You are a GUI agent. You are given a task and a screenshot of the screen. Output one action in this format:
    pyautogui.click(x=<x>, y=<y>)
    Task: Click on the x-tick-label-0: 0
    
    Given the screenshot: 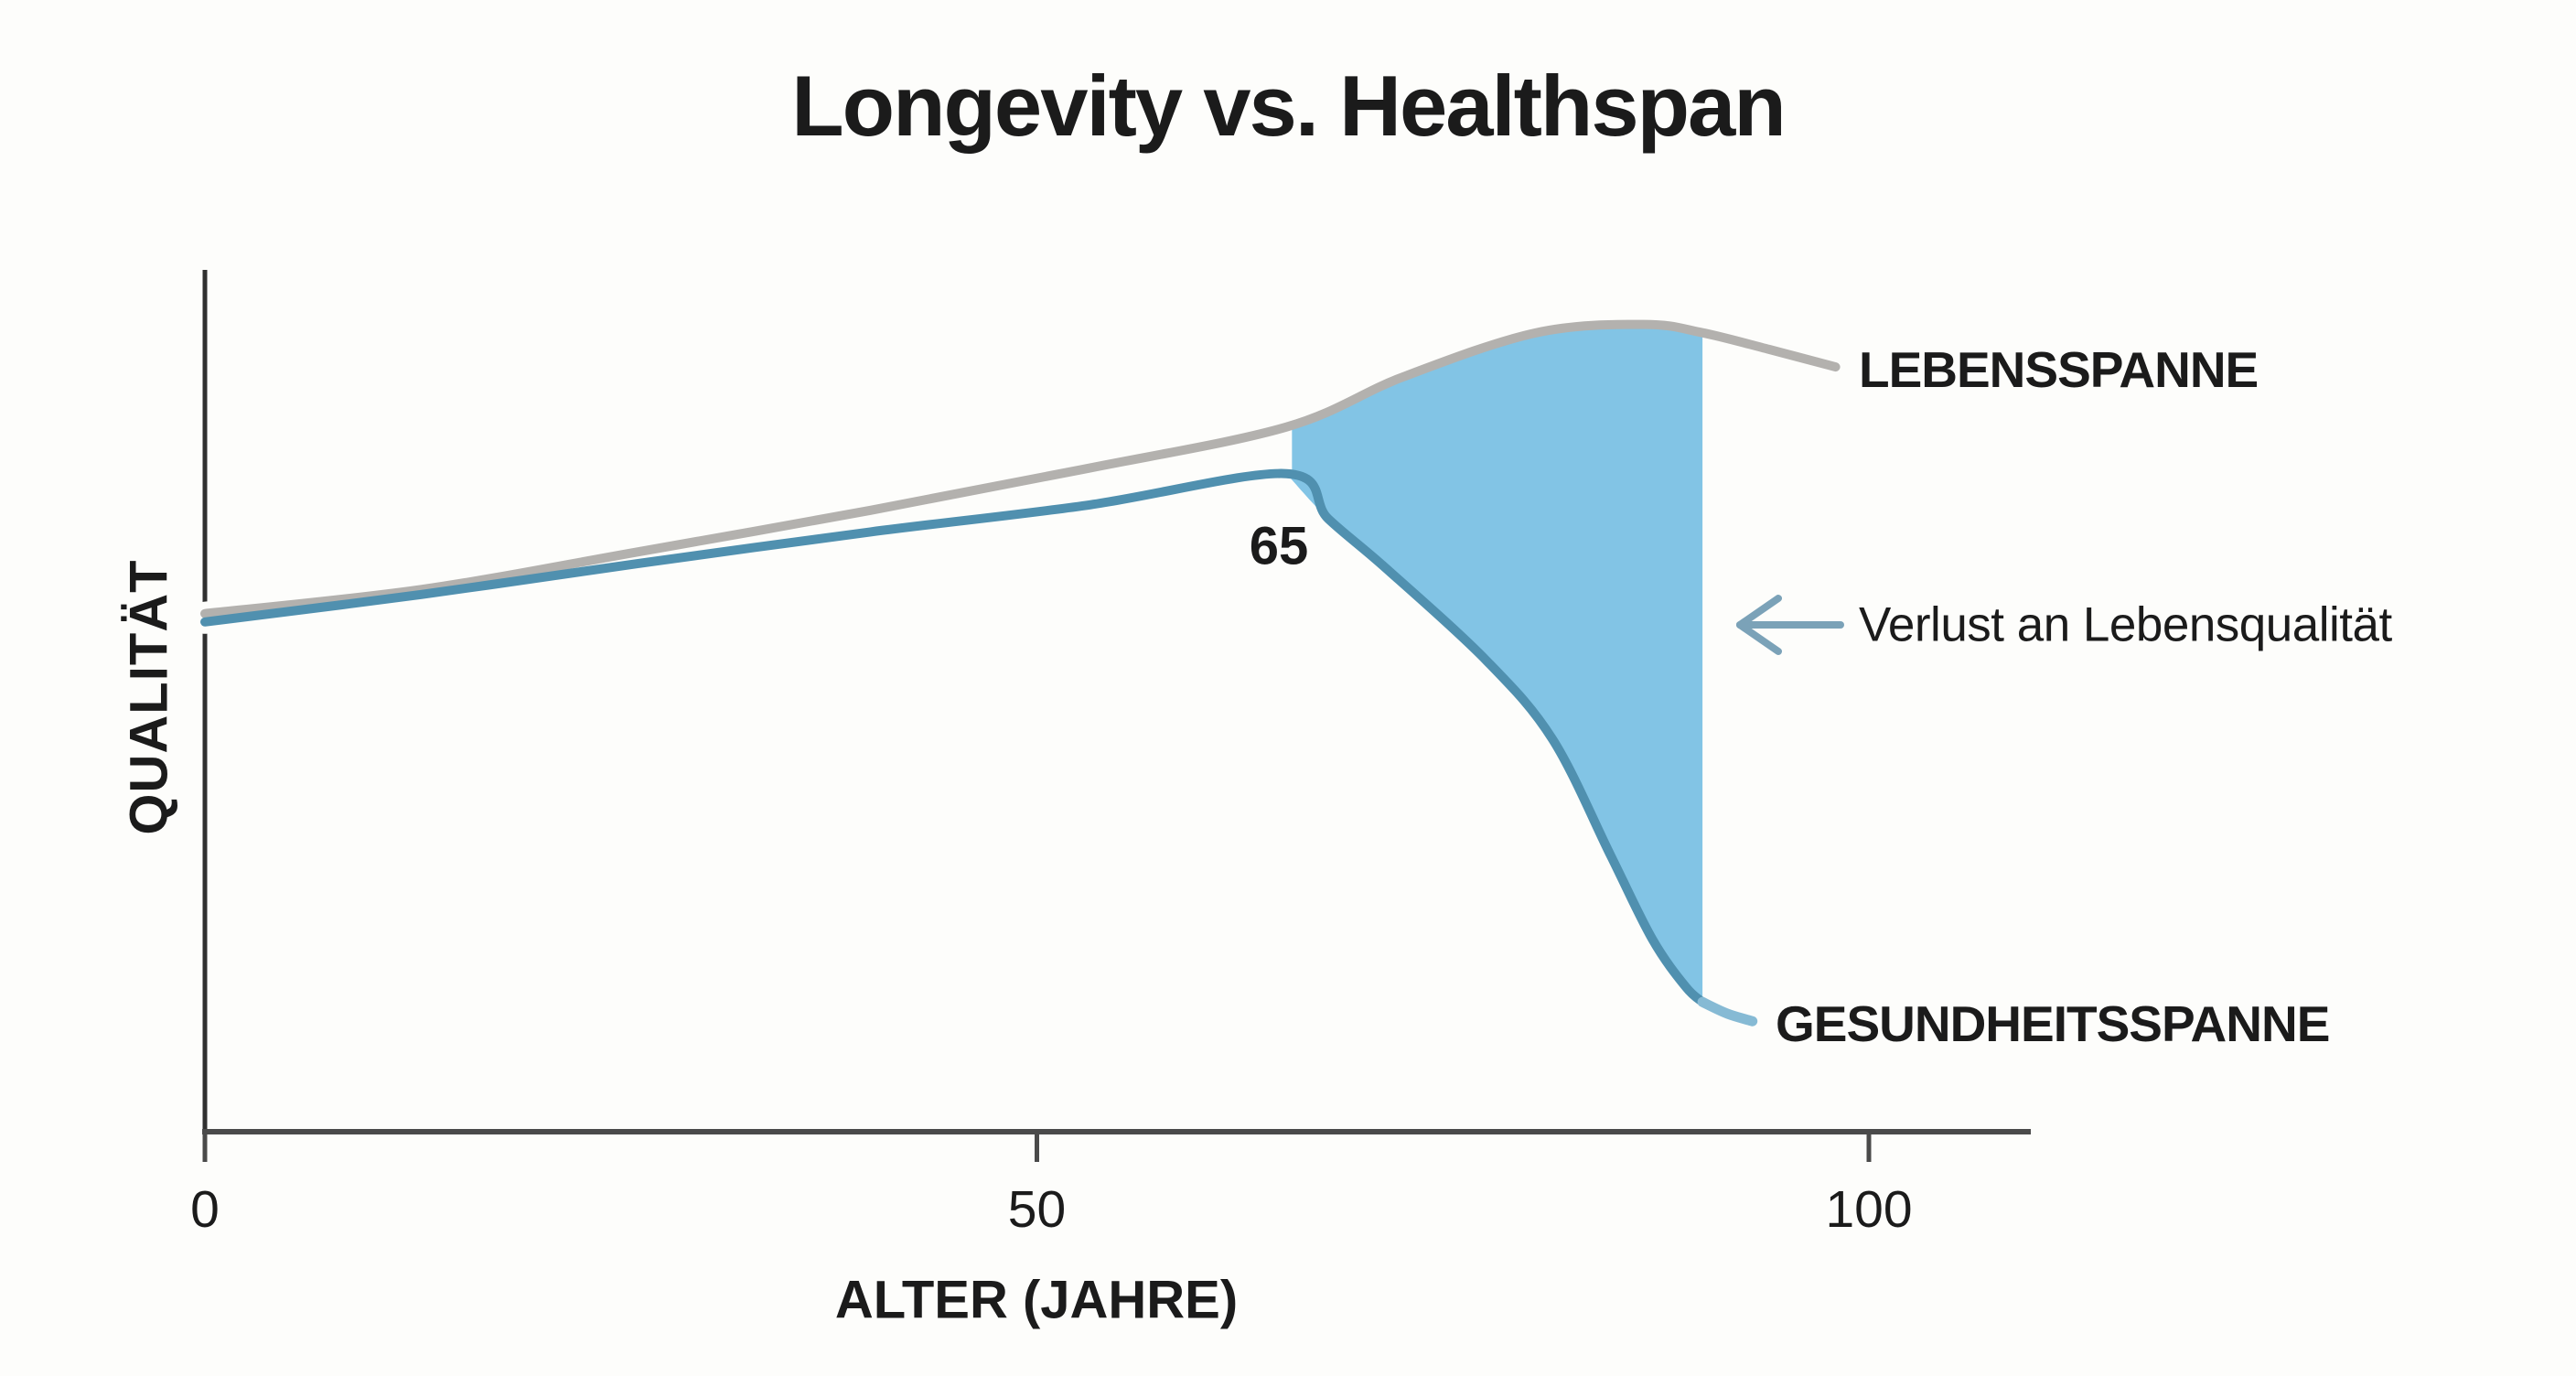 What is the action you would take?
    pyautogui.click(x=205, y=1209)
    